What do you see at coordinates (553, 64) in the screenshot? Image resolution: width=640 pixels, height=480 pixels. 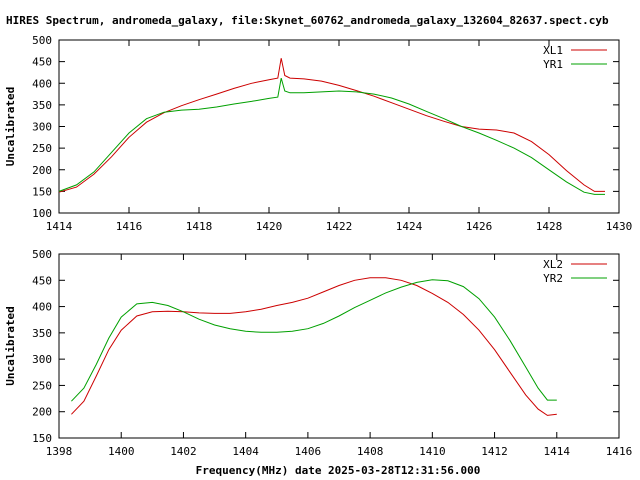 I see `legend-label: YR1` at bounding box center [553, 64].